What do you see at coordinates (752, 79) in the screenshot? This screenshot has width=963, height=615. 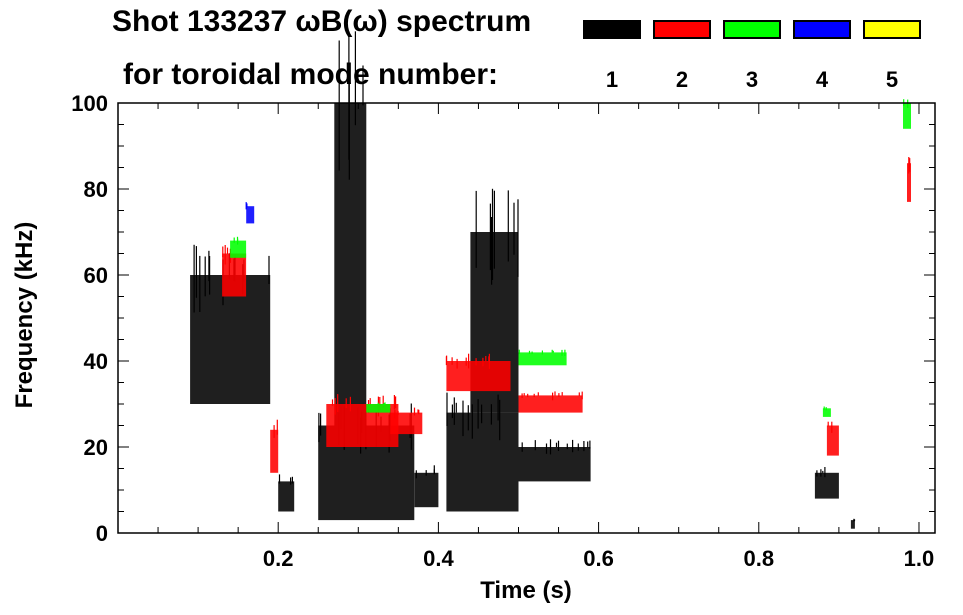 I see `legend-label-3: 3` at bounding box center [752, 79].